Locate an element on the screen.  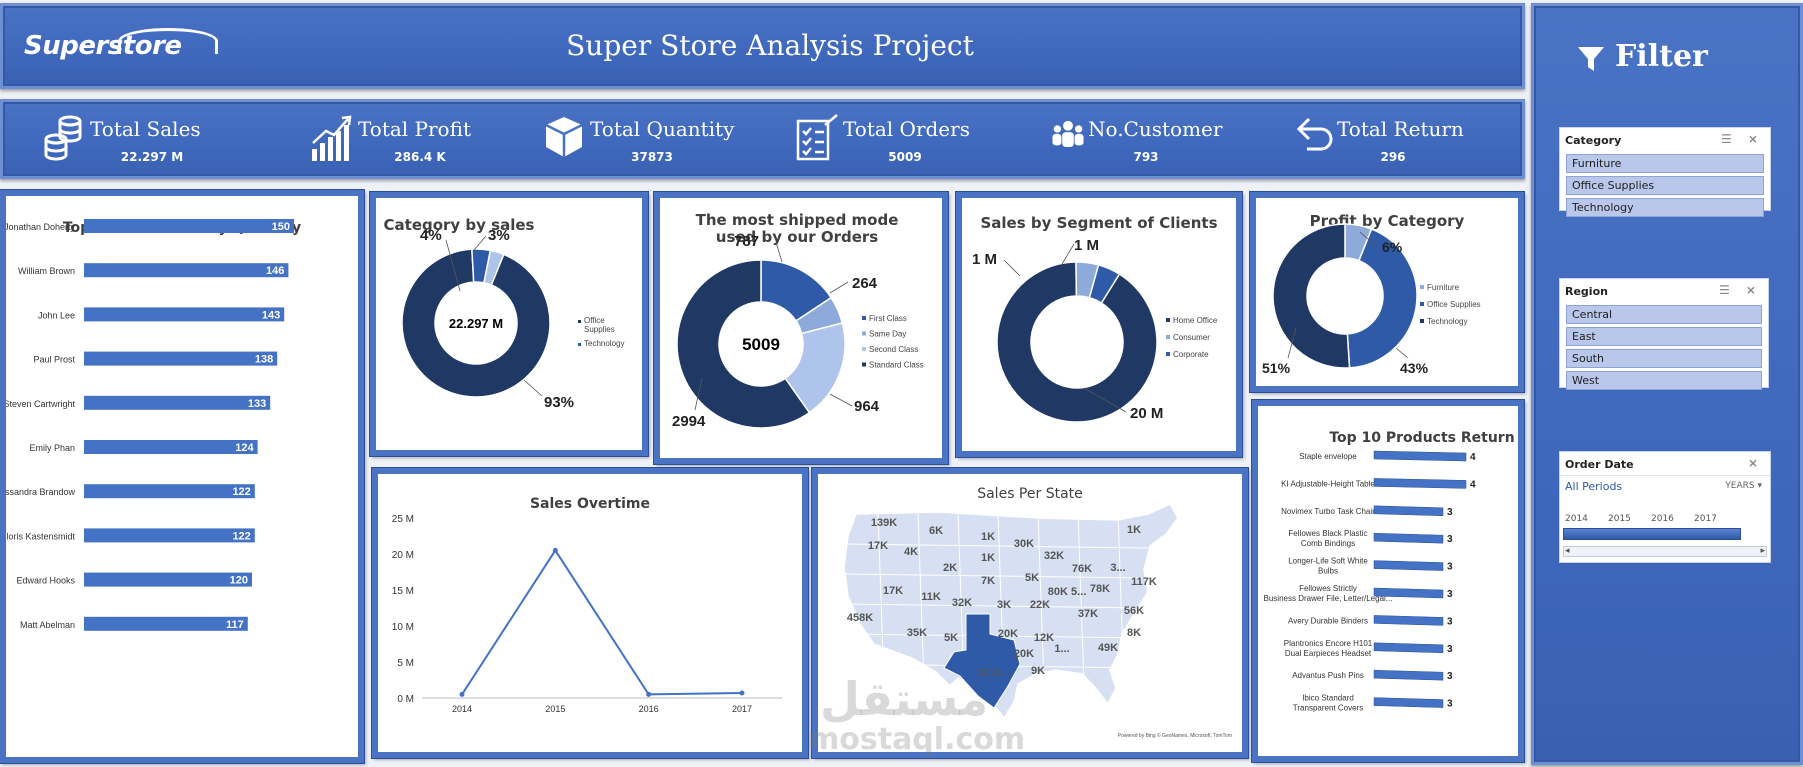
legend-label: Home Office is located at coordinates (1195, 320).